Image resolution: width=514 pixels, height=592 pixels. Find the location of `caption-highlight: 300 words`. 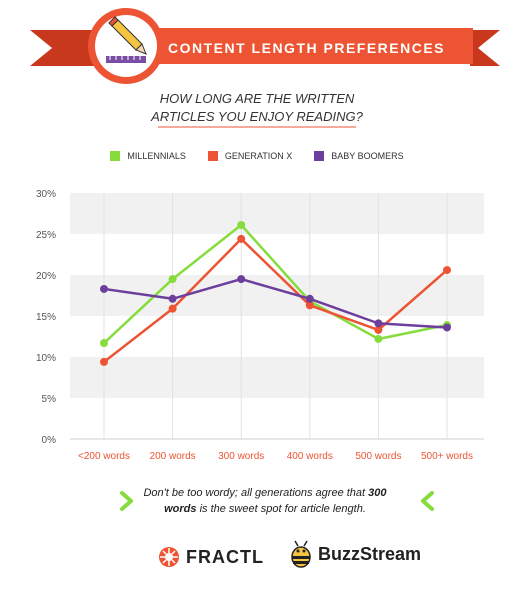

caption-highlight: 300 words is located at coordinates (275, 501).